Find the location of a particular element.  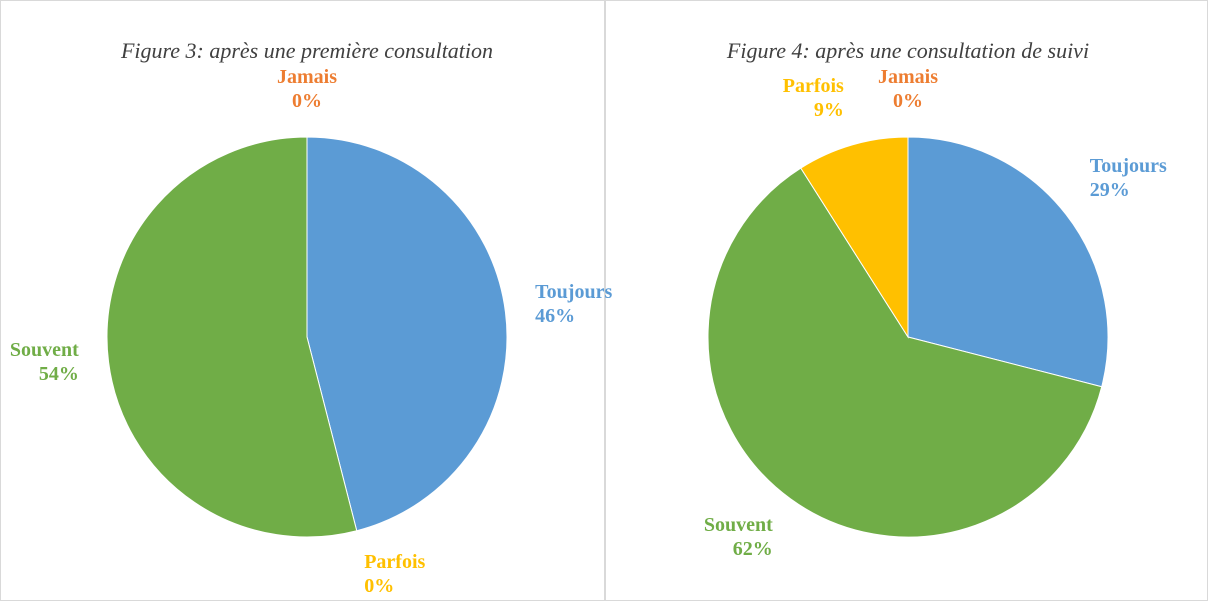

slice-value-label: 62% is located at coordinates (753, 549).